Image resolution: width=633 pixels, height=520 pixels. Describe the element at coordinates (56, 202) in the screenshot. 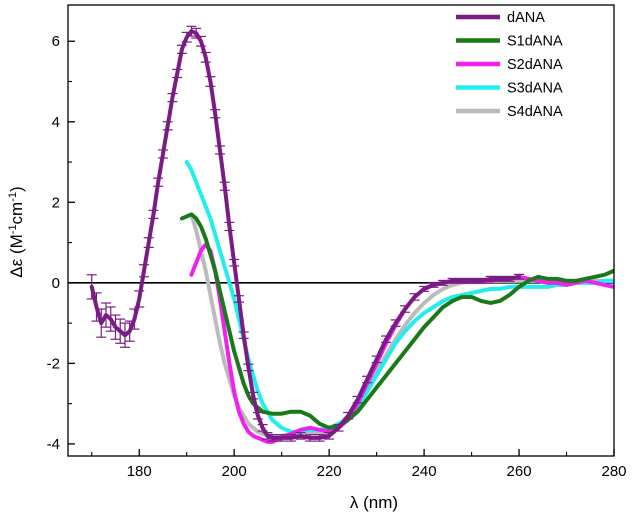

I see `y-tick-label: 2` at that location.